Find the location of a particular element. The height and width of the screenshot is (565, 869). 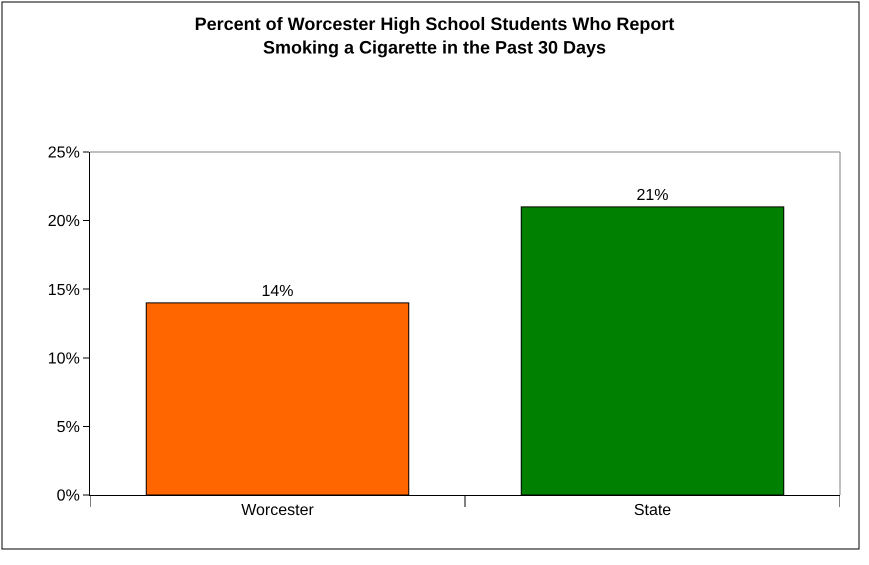

y-tick-label: 5% is located at coordinates (68, 427).